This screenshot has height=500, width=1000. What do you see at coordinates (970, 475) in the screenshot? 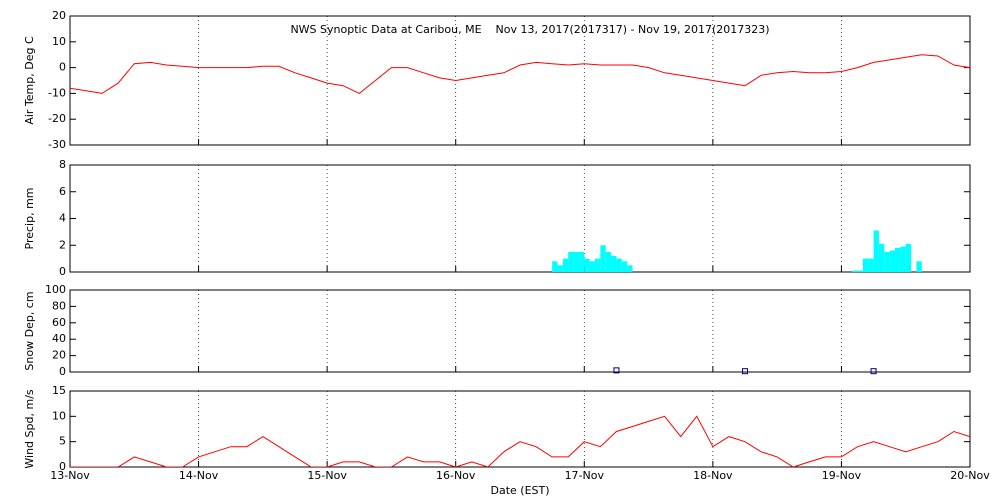
I see `x-tick-label: 20-Nov` at bounding box center [970, 475].